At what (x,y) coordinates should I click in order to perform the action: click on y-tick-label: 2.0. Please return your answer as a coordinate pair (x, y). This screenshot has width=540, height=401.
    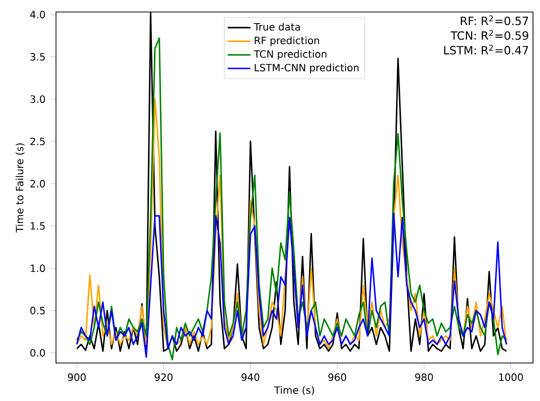
    Looking at the image, I should click on (37, 184).